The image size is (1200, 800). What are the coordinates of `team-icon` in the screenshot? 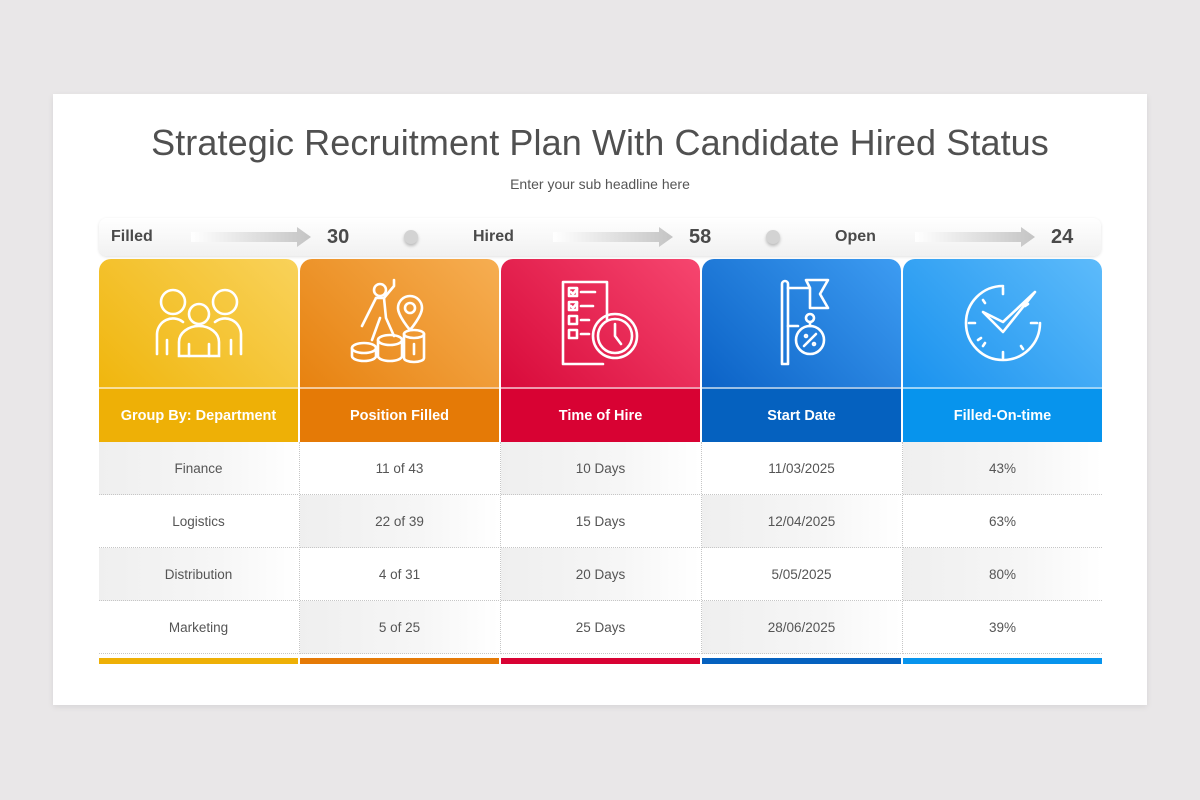 It's located at (198, 323).